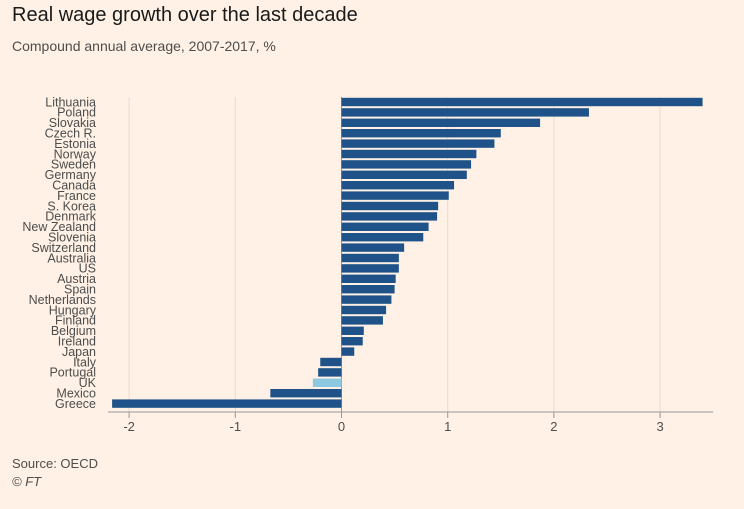  Describe the element at coordinates (75, 321) in the screenshot. I see `category-label-finland: Finland` at that location.